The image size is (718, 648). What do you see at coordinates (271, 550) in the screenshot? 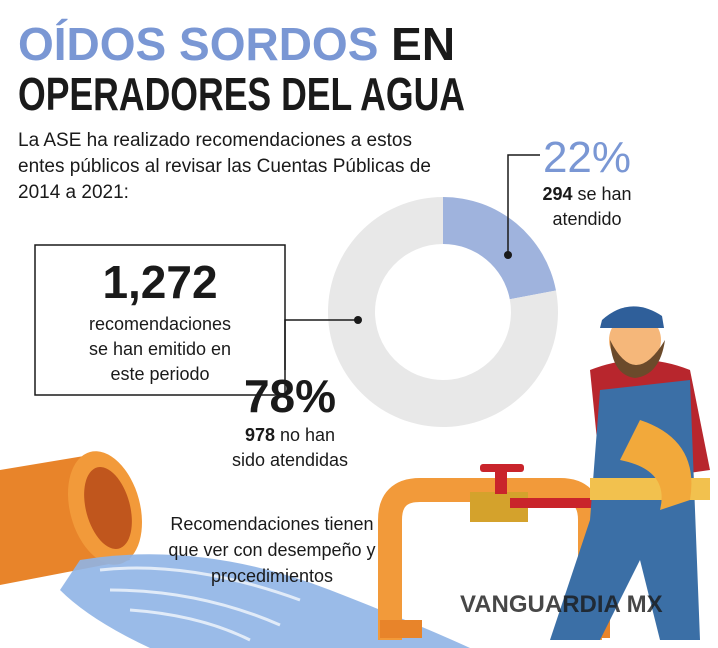
I see `footnote: que ver con desempeño y` at bounding box center [271, 550].